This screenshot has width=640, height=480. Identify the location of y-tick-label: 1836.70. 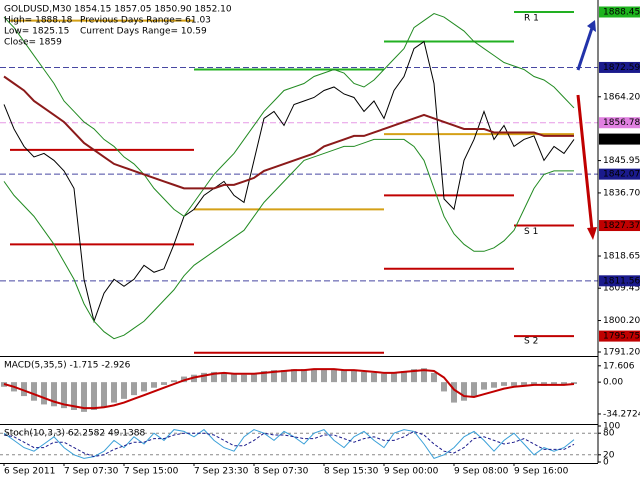
(621, 193).